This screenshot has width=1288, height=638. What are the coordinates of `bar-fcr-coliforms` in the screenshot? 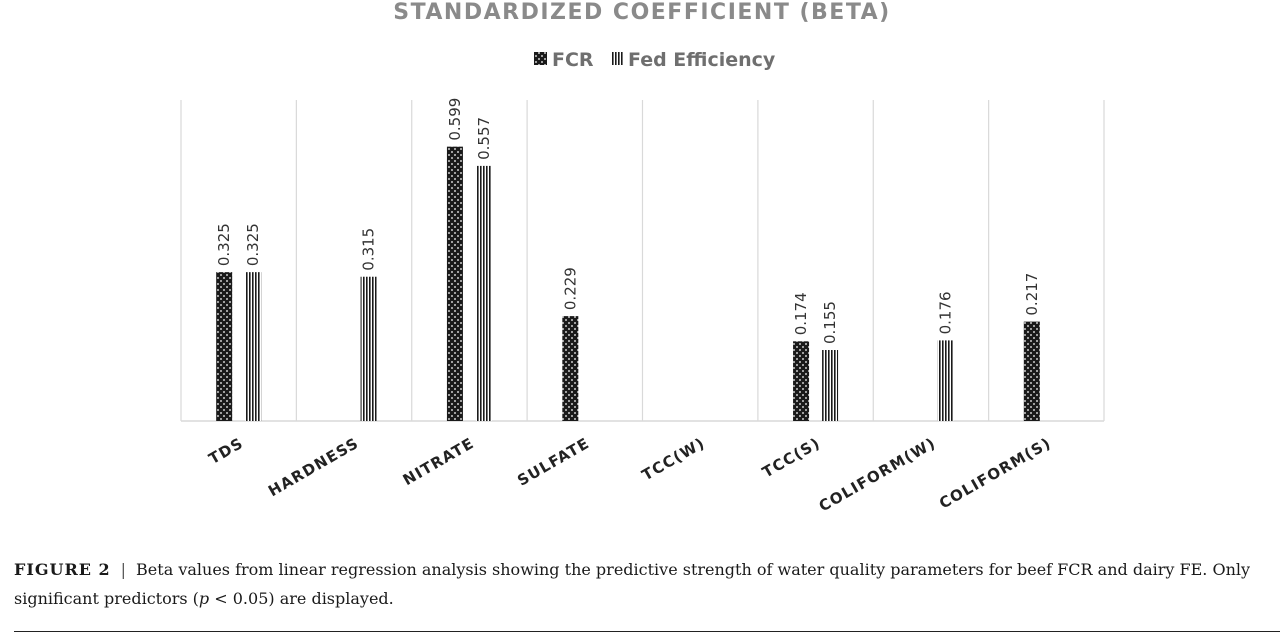 It's located at (1031, 371).